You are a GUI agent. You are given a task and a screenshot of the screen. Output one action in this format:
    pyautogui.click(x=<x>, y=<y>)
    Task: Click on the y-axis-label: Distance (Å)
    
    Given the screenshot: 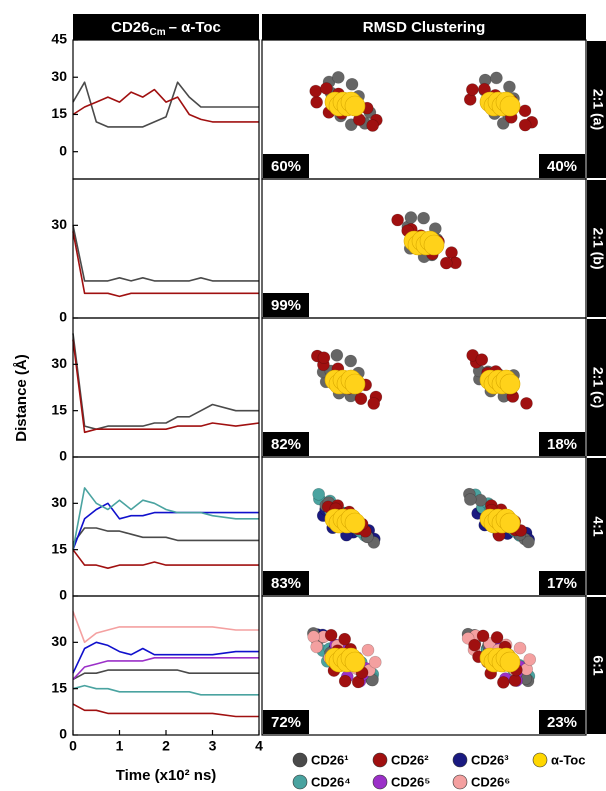 What is the action you would take?
    pyautogui.click(x=21, y=398)
    